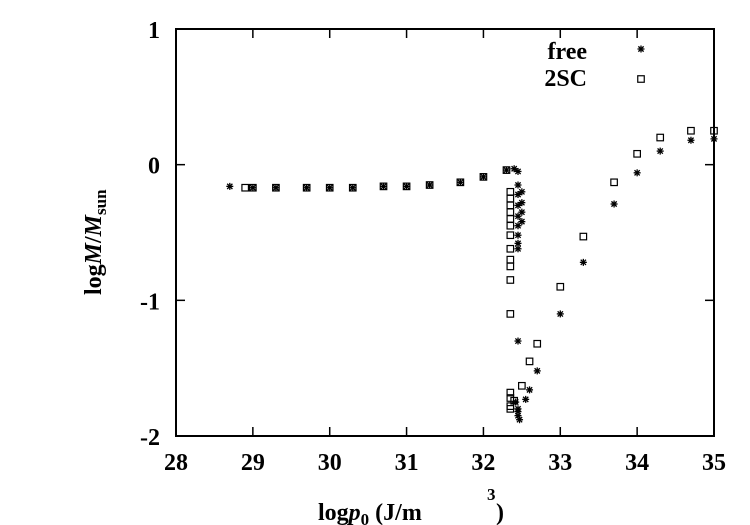 The image size is (750, 525). What do you see at coordinates (333, 512) in the screenshot?
I see `x-axis-label-prefix: log` at bounding box center [333, 512].